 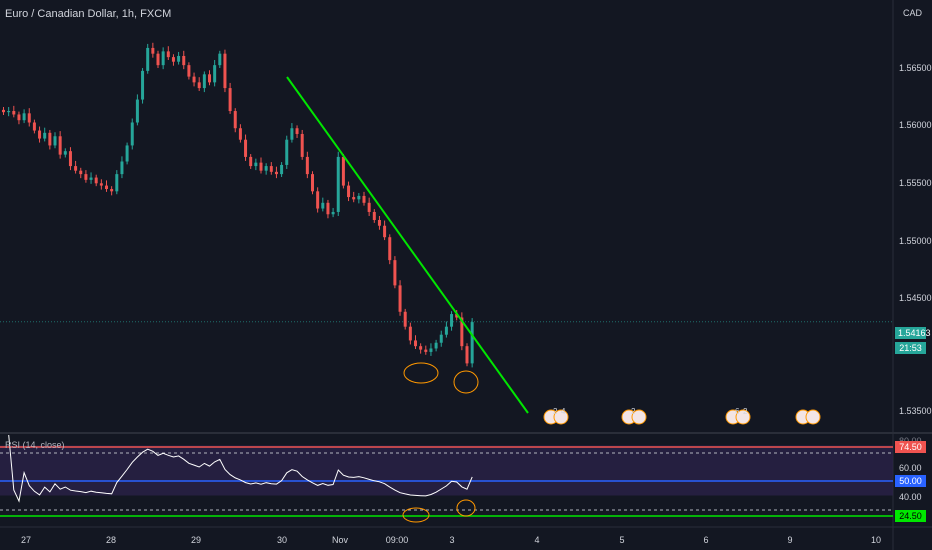 What do you see at coordinates (910, 516) in the screenshot?
I see `rsi-lower-band-badge: 24.50` at bounding box center [910, 516].